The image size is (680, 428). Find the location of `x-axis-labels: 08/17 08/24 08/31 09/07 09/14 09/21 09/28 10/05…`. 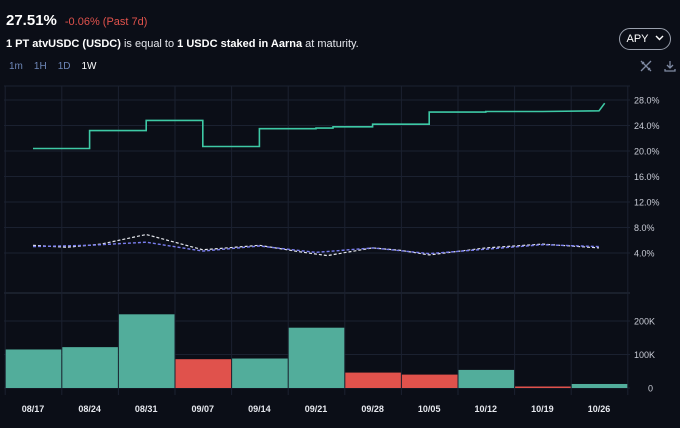

x-axis-labels: 08/17 08/24 08/31 09/07 09/14 09/21 09/28 10/05… is located at coordinates (316, 409).